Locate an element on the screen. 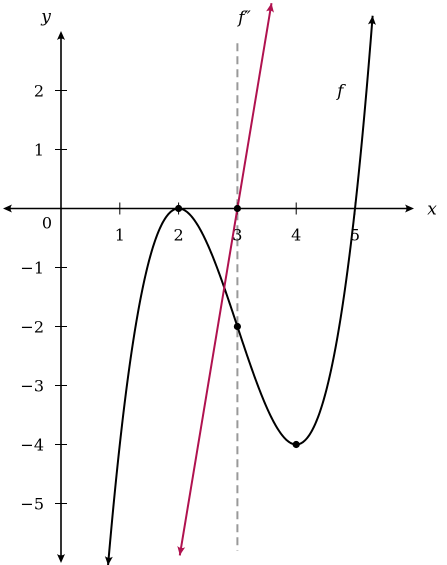 The image size is (447, 565). x-axis-arrow-right is located at coordinates (409, 208).